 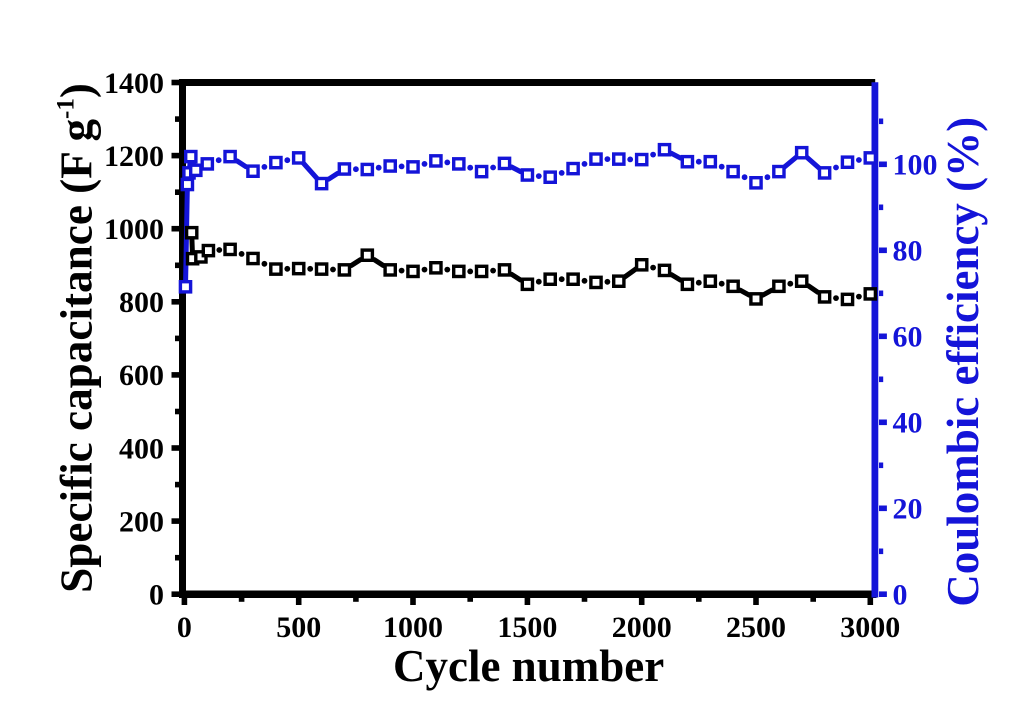 I want to click on svg-text: 2000, so click(x=642, y=627).